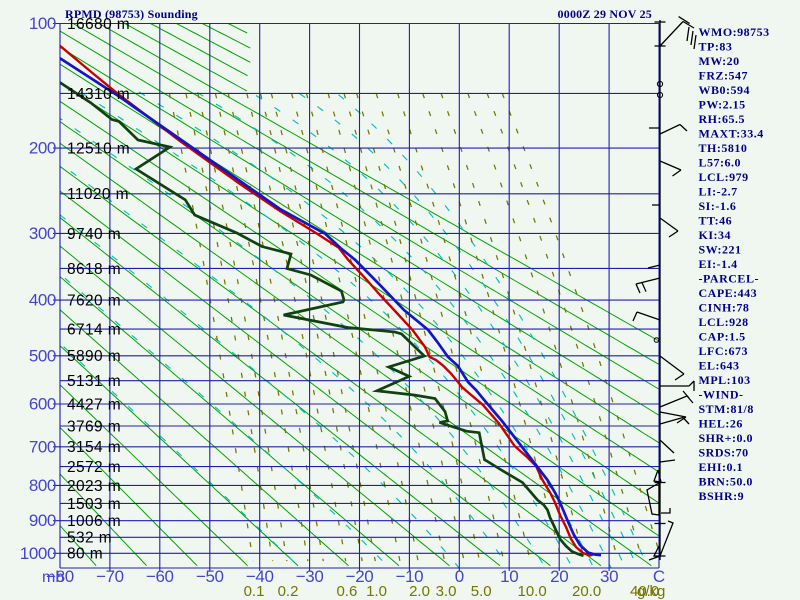  I want to click on svg-text: g/kg, so click(651, 591).